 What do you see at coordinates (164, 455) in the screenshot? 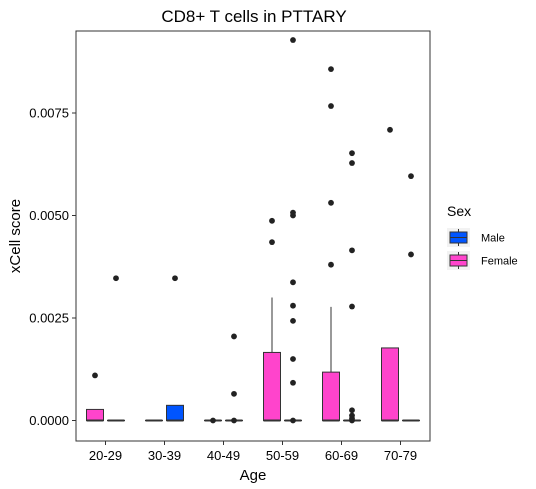
I see `x-tick-label: 30-39` at bounding box center [164, 455].